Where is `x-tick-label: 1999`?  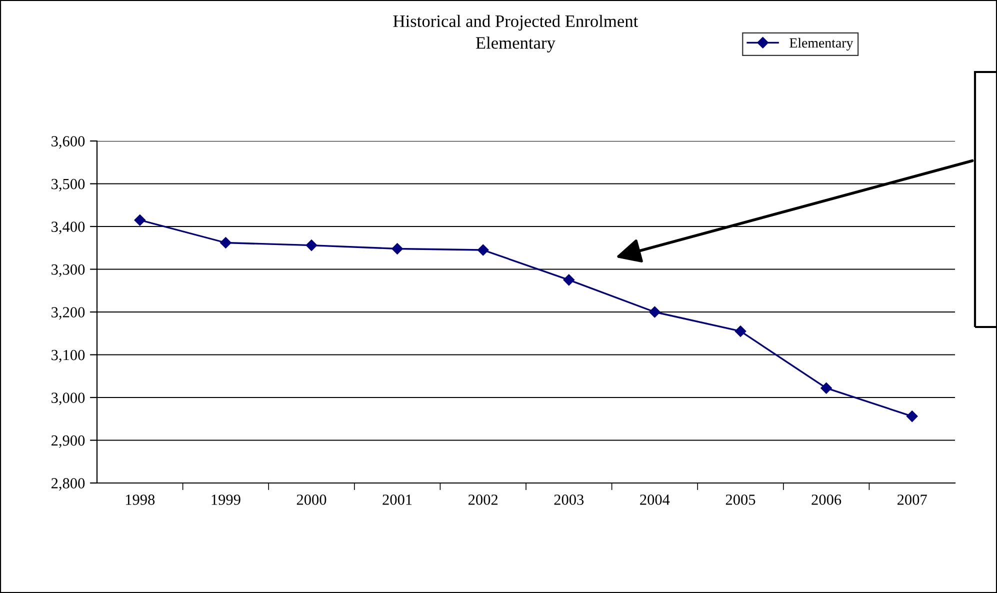
x-tick-label: 1999 is located at coordinates (226, 499).